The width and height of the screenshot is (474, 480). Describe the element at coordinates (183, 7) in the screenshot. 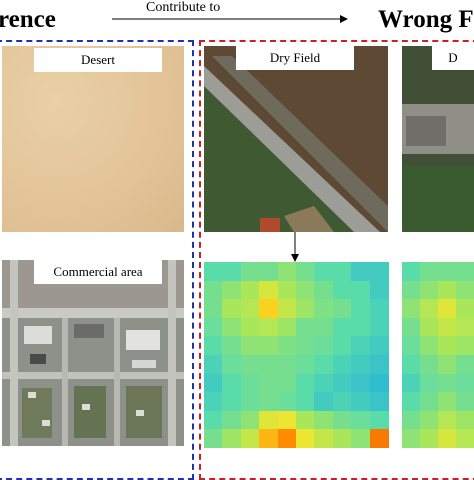

I see `arrow-label: Contribute to` at that location.